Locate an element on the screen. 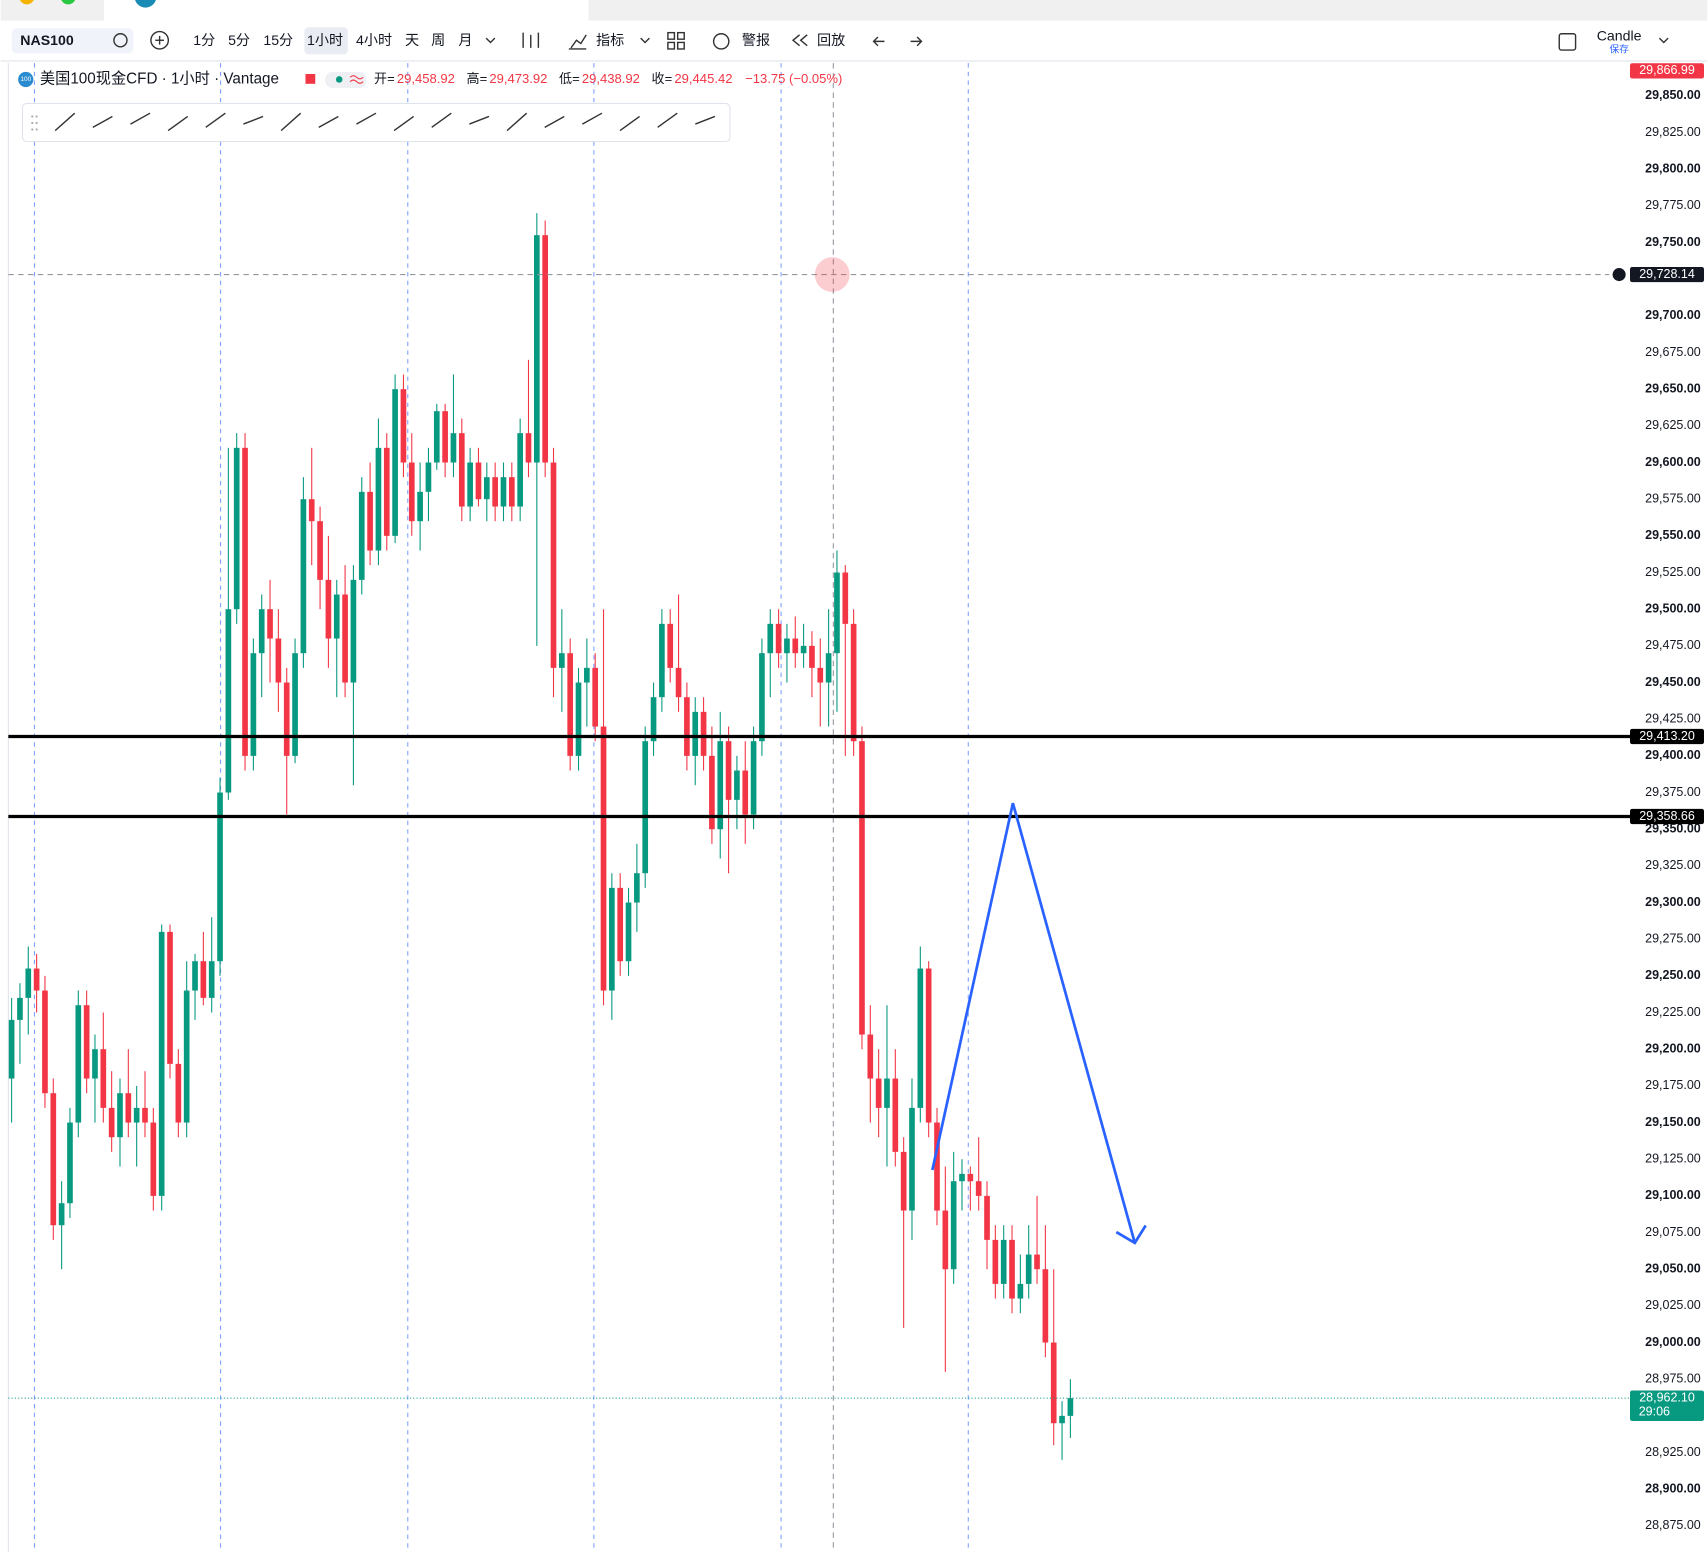  user-arrow is located at coordinates (1039, 1023).